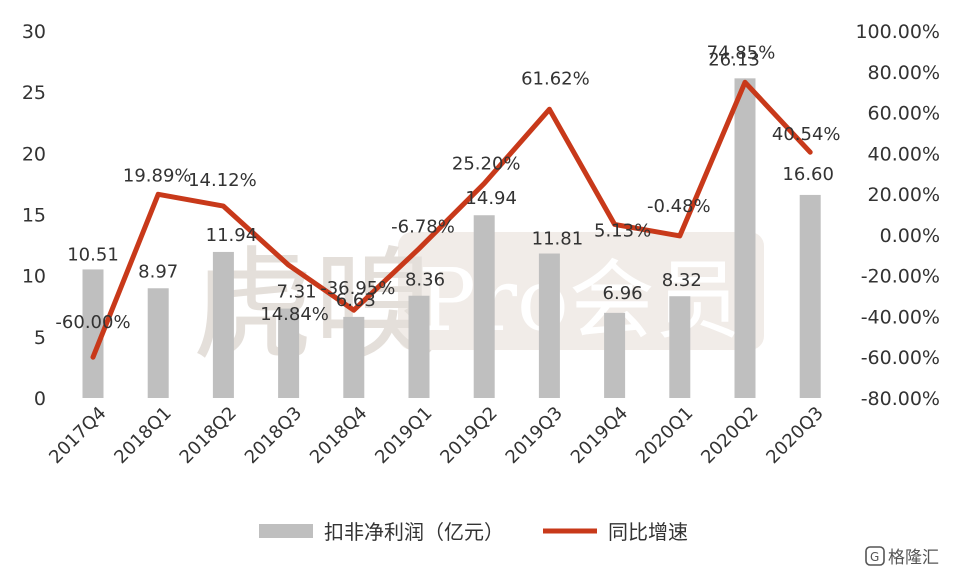  What do you see at coordinates (622, 230) in the screenshot?
I see `line-data-label: 5.13%` at bounding box center [622, 230].